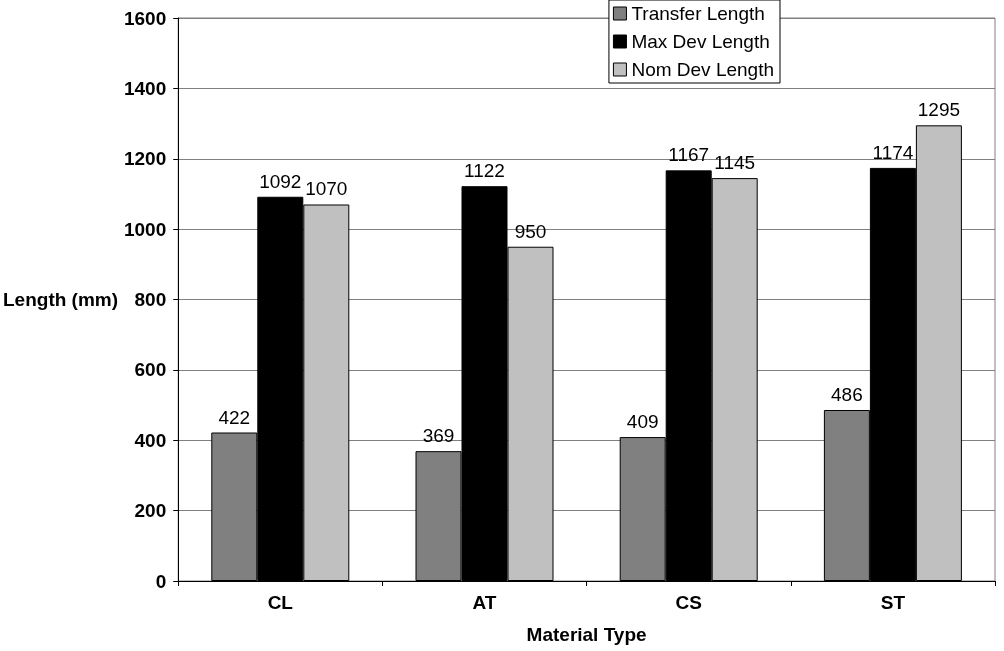 This screenshot has width=1004, height=651. Describe the element at coordinates (586, 634) in the screenshot. I see `x-axis-title: Material Type` at that location.